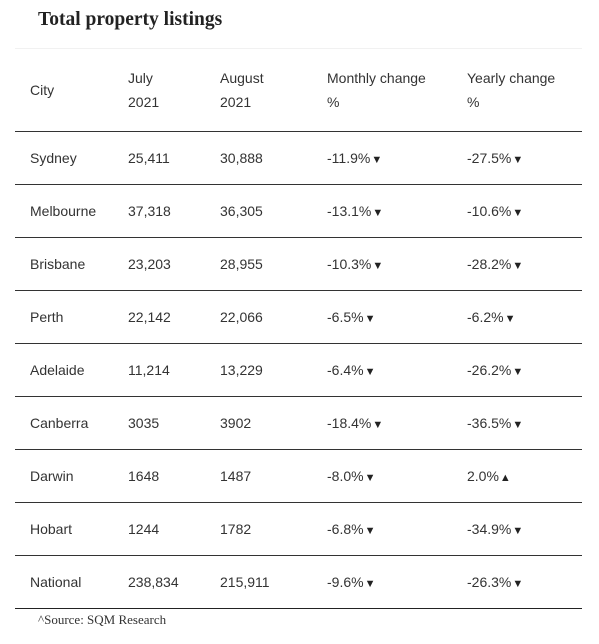 The width and height of the screenshot is (599, 644). I want to click on table-row: Adelaide 11,214 13,229 -6.4%▼ -26.2%▼, so click(298, 370).